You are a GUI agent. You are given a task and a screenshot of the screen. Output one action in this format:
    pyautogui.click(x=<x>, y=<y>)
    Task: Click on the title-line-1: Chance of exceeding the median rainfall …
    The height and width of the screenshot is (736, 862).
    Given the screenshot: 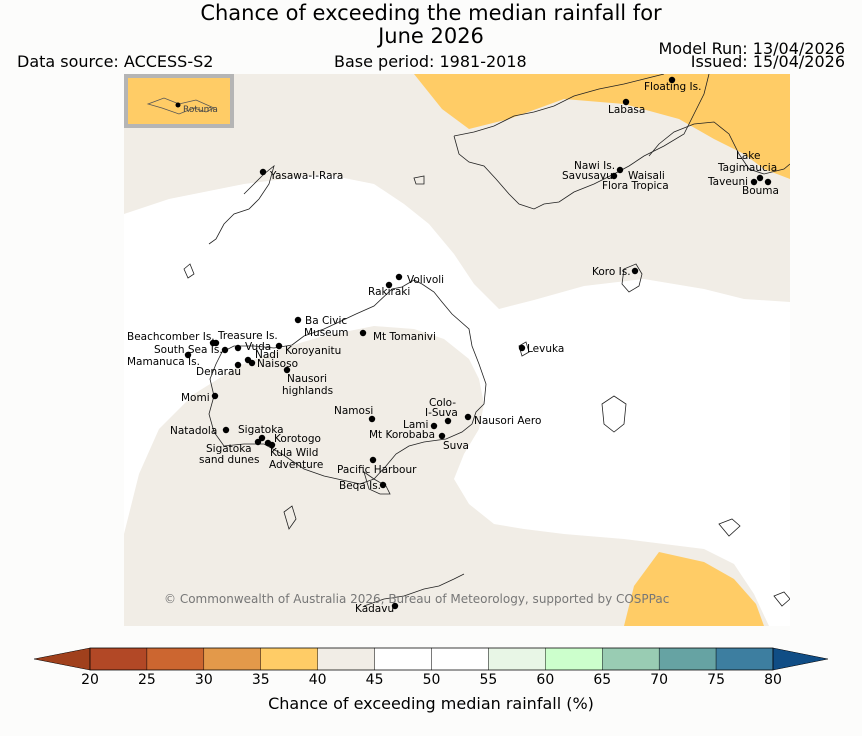 What is the action you would take?
    pyautogui.click(x=431, y=13)
    